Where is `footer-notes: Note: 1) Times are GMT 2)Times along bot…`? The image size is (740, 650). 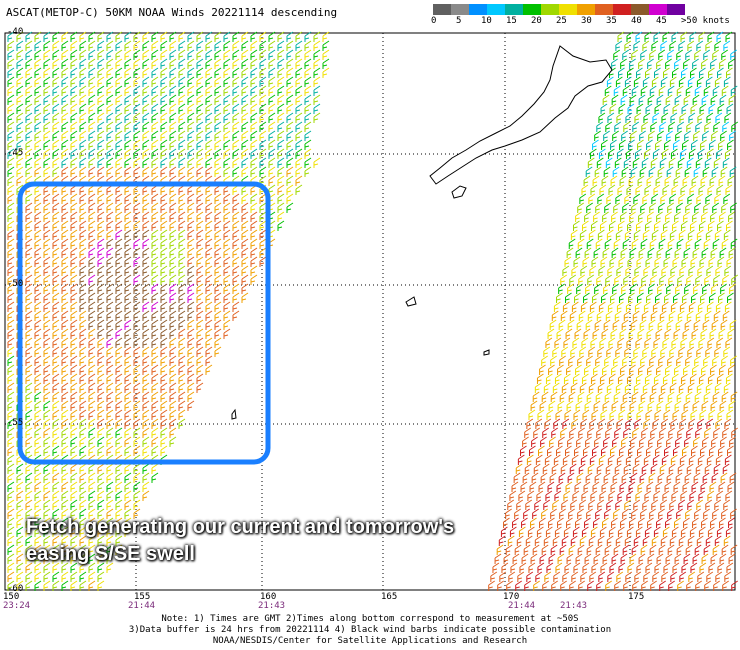
footer-notes: Note: 1) Times are GMT 2)Times along bot… is located at coordinates (370, 630).